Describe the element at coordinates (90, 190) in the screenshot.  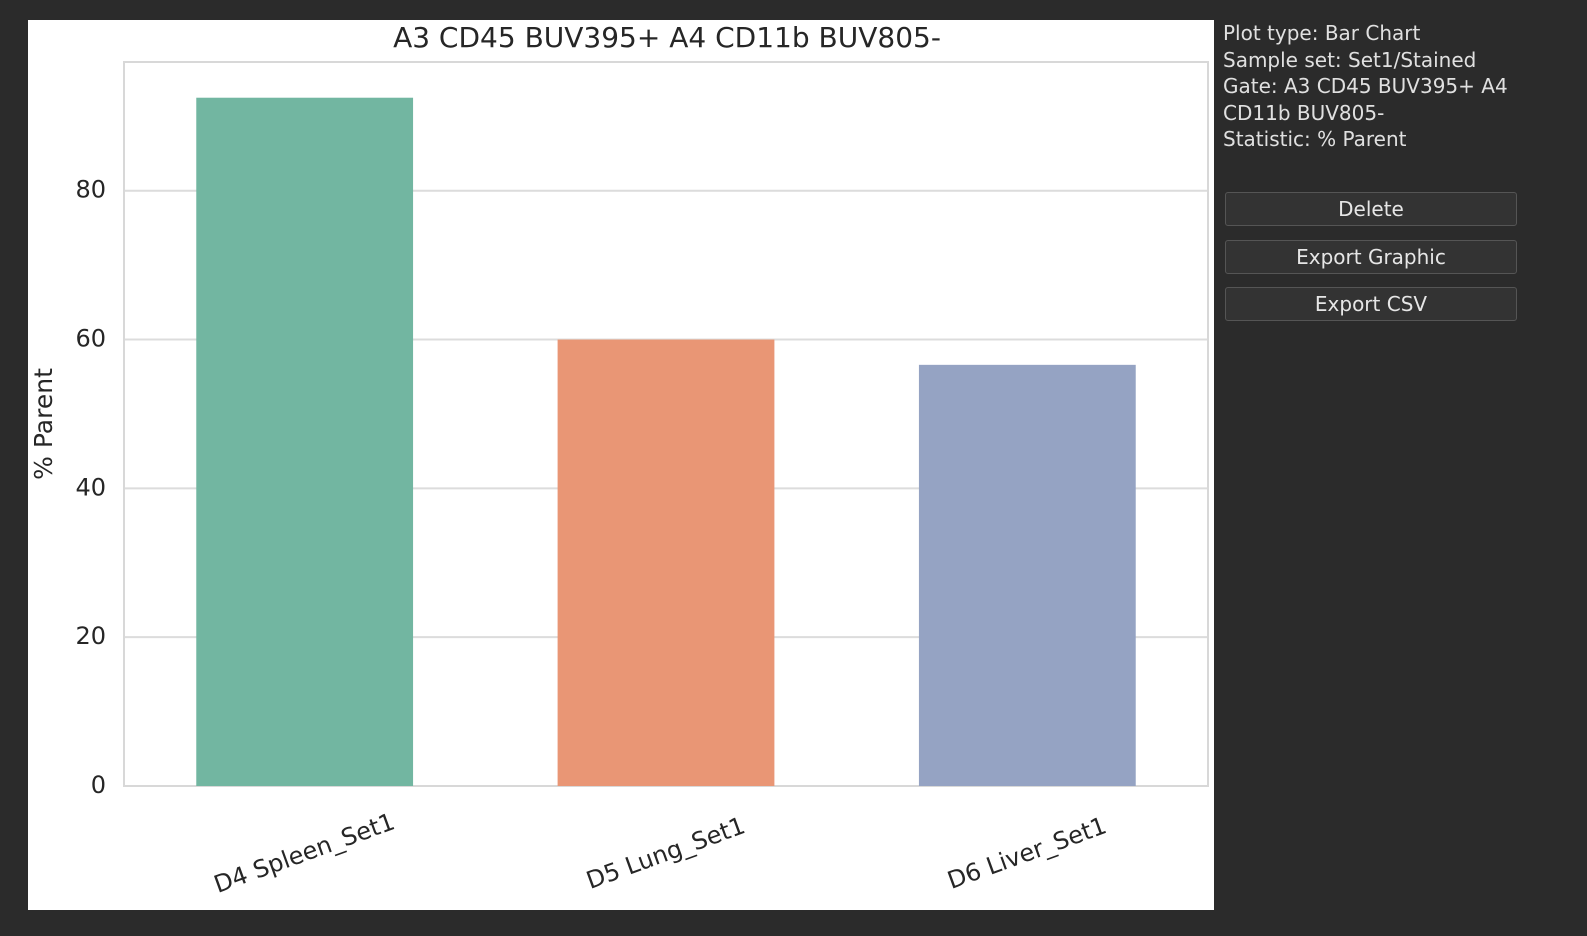
I see `y-tick-label: 80` at that location.